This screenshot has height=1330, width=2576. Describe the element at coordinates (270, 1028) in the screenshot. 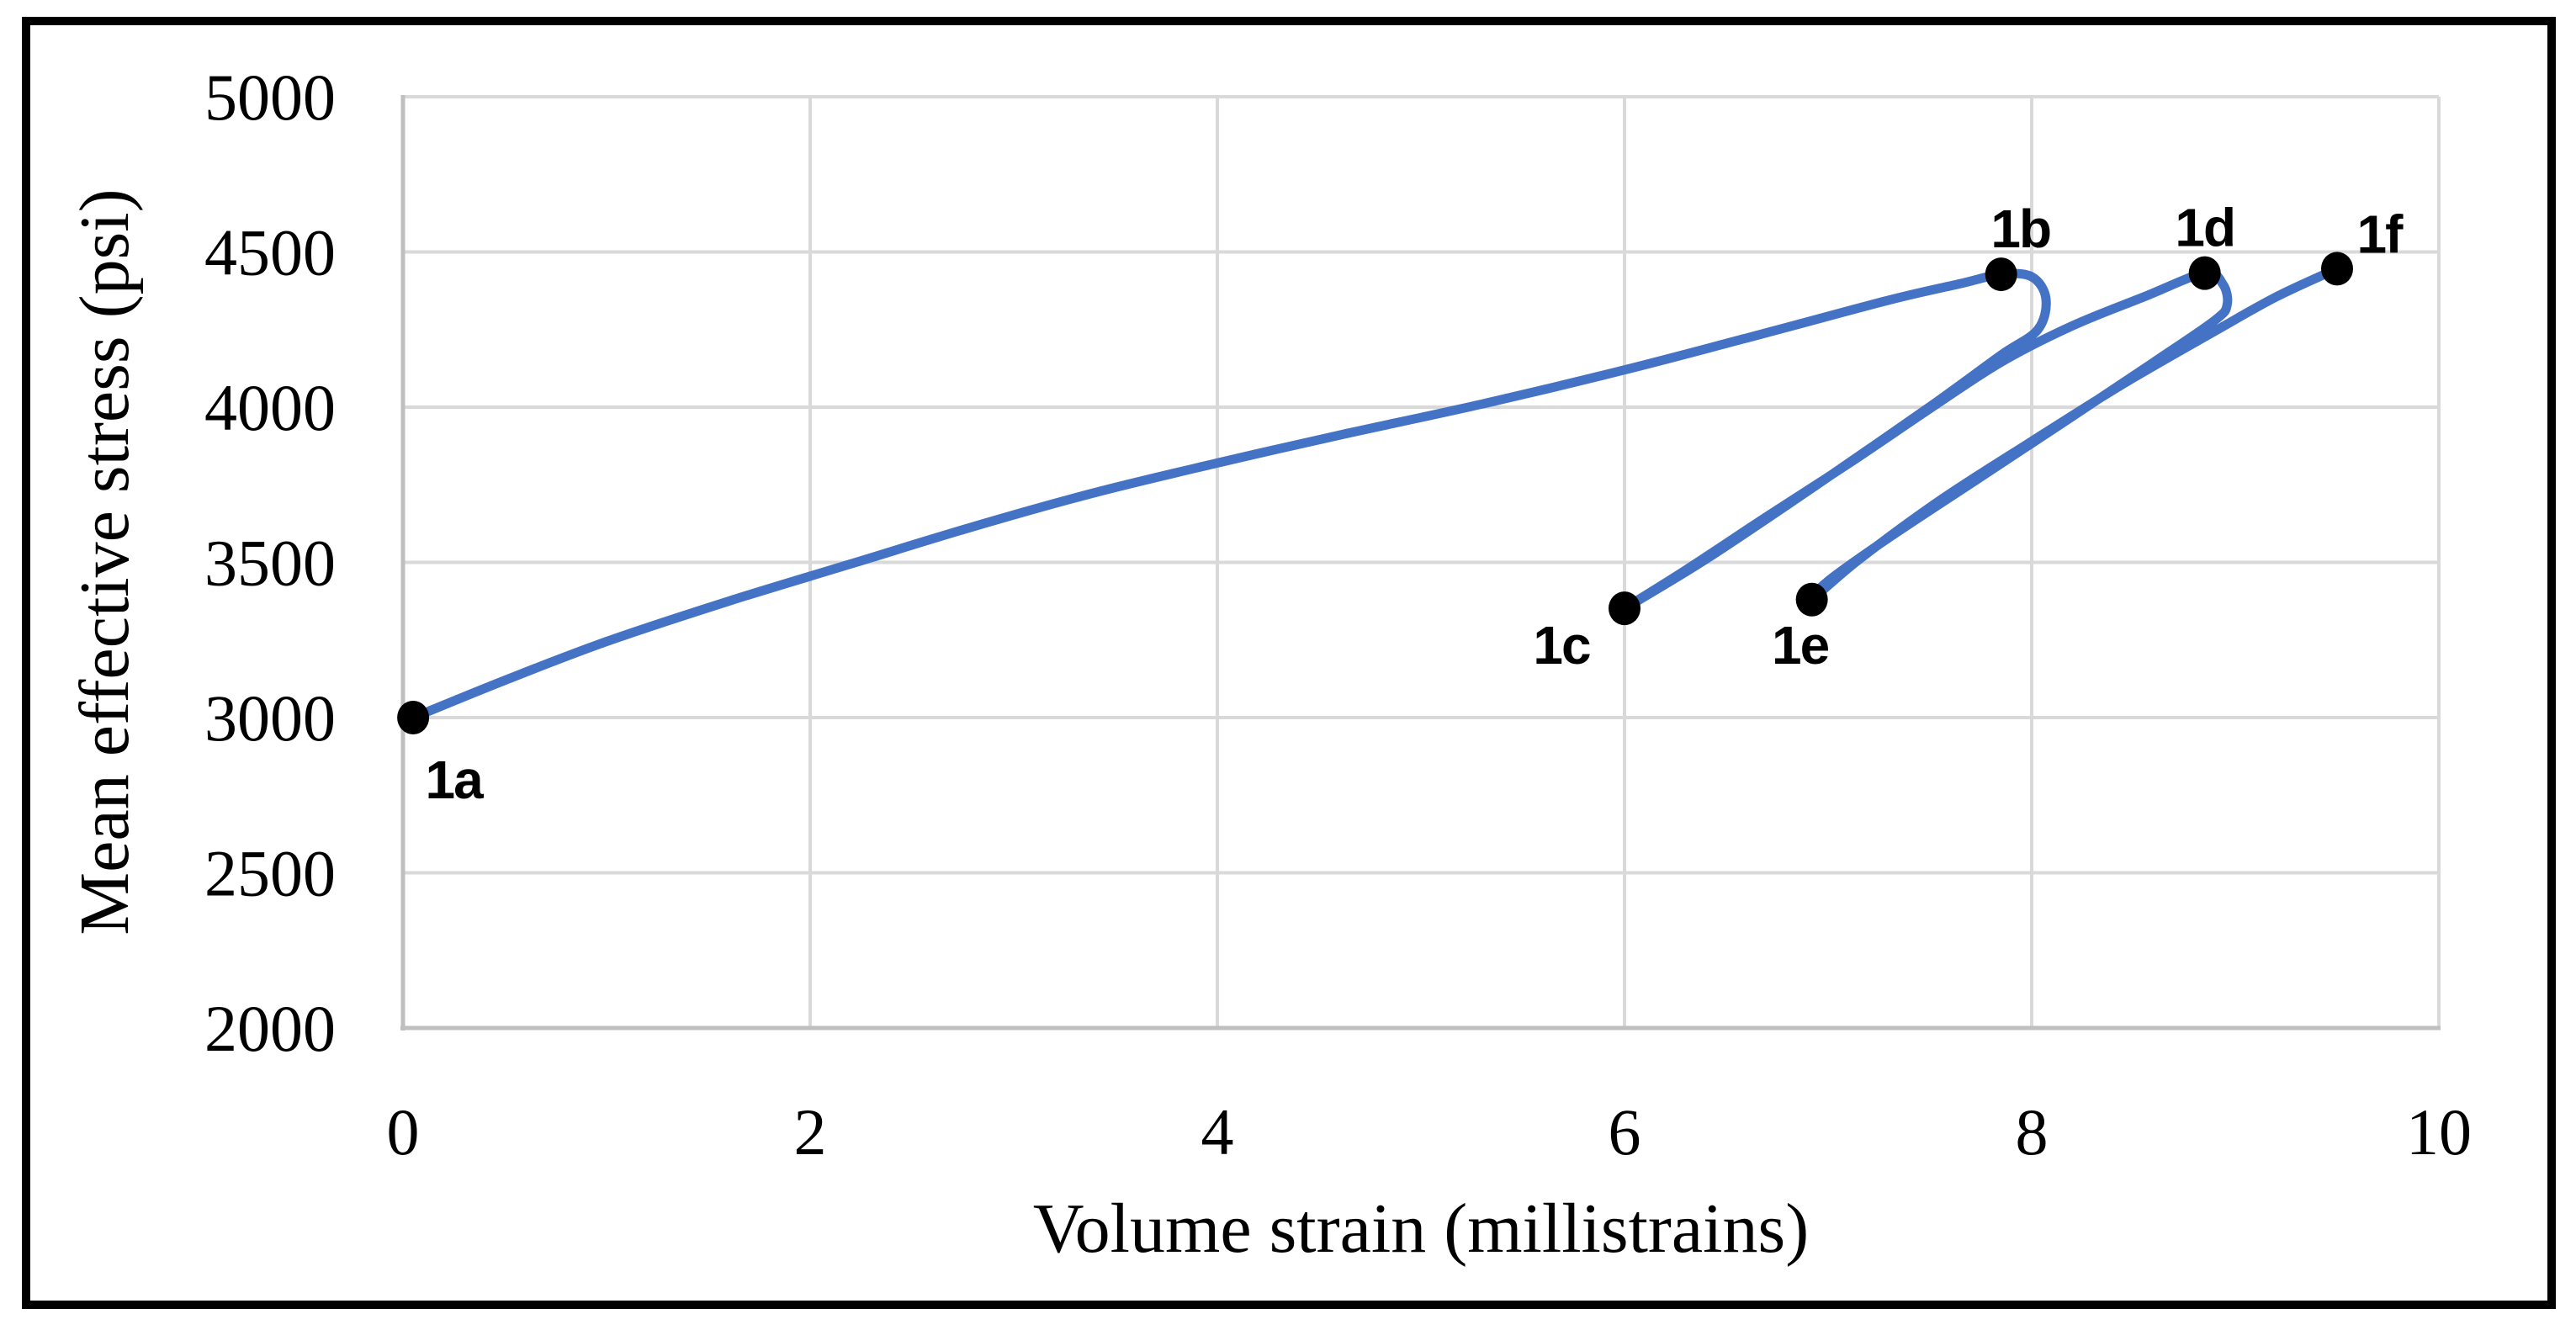

I see `y-tick-label: 2000` at that location.